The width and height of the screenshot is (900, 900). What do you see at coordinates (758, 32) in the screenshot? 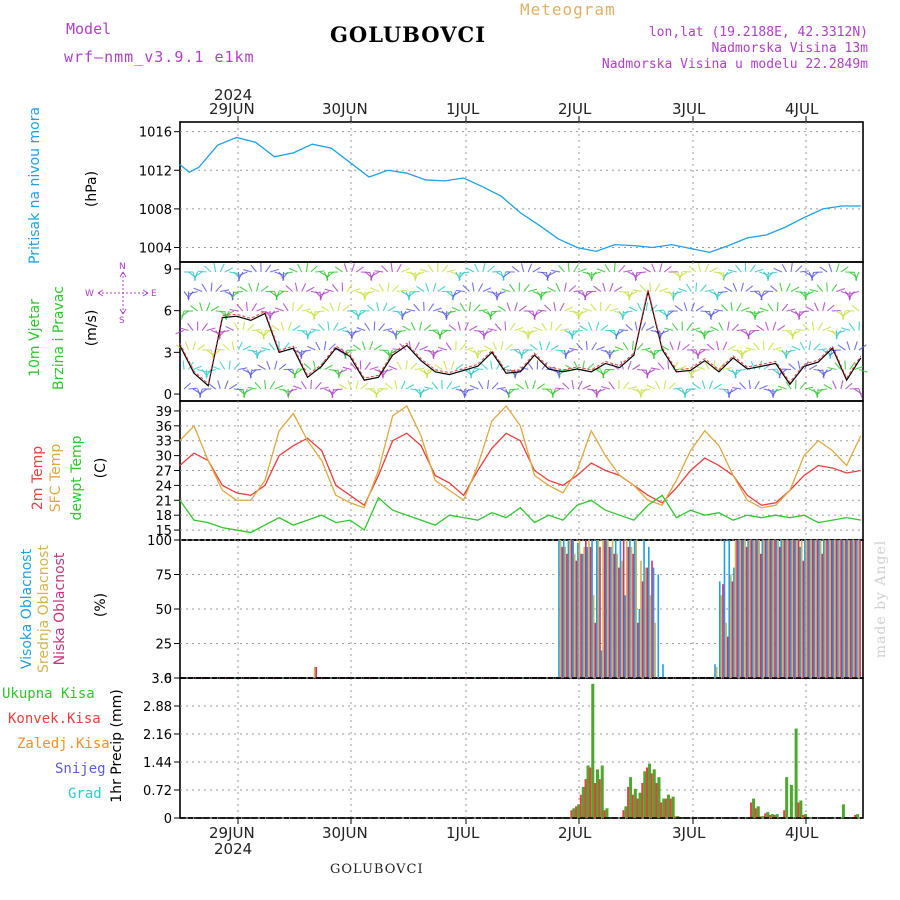
I see `lonlat-label: lon,lat (19.2188E, 42.3312N)` at bounding box center [758, 32].